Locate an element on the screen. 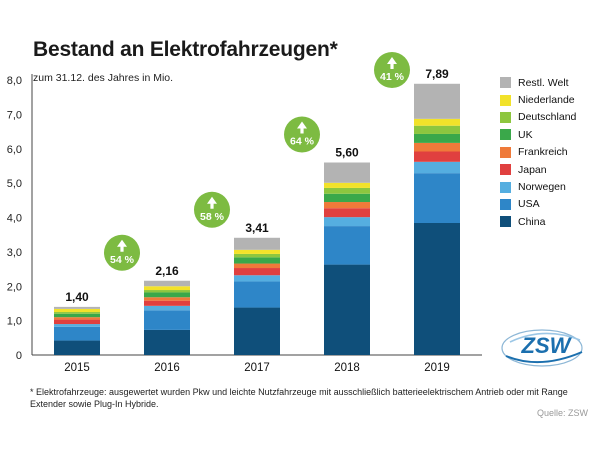 The height and width of the screenshot is (456, 600). bar-segment-frankreich-2015 is located at coordinates (77, 318).